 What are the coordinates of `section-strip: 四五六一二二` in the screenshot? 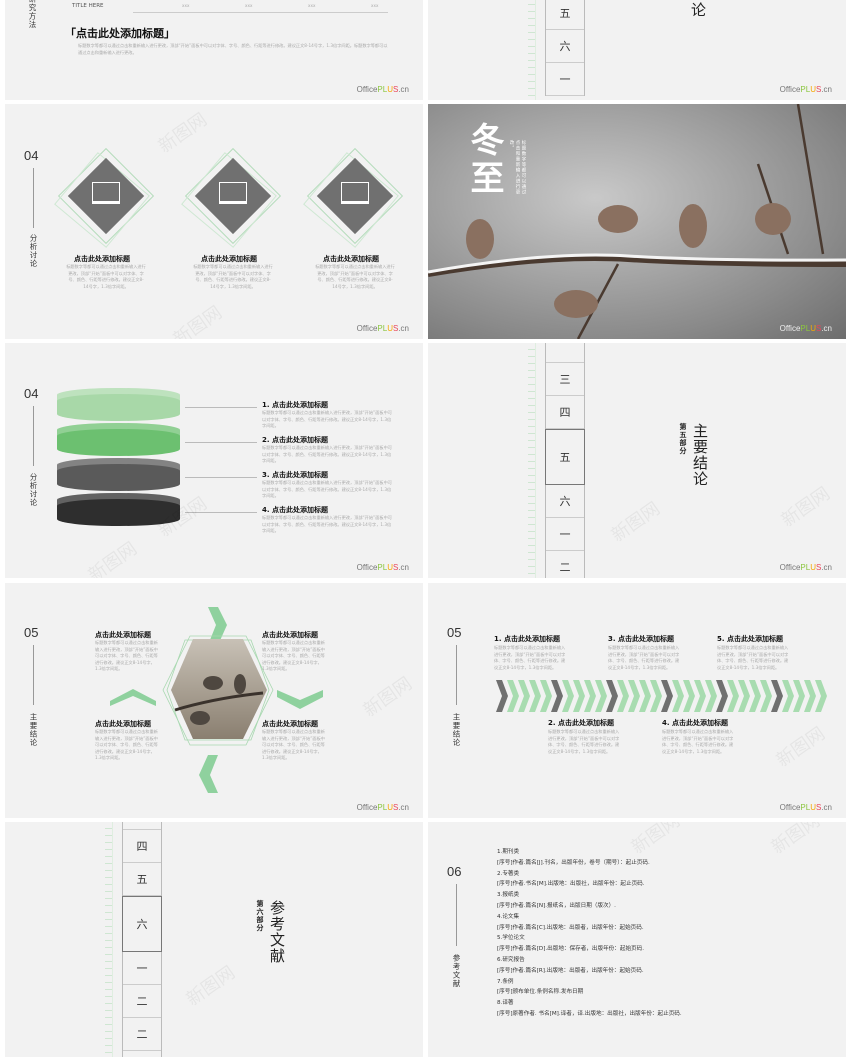 It's located at (142, 939).